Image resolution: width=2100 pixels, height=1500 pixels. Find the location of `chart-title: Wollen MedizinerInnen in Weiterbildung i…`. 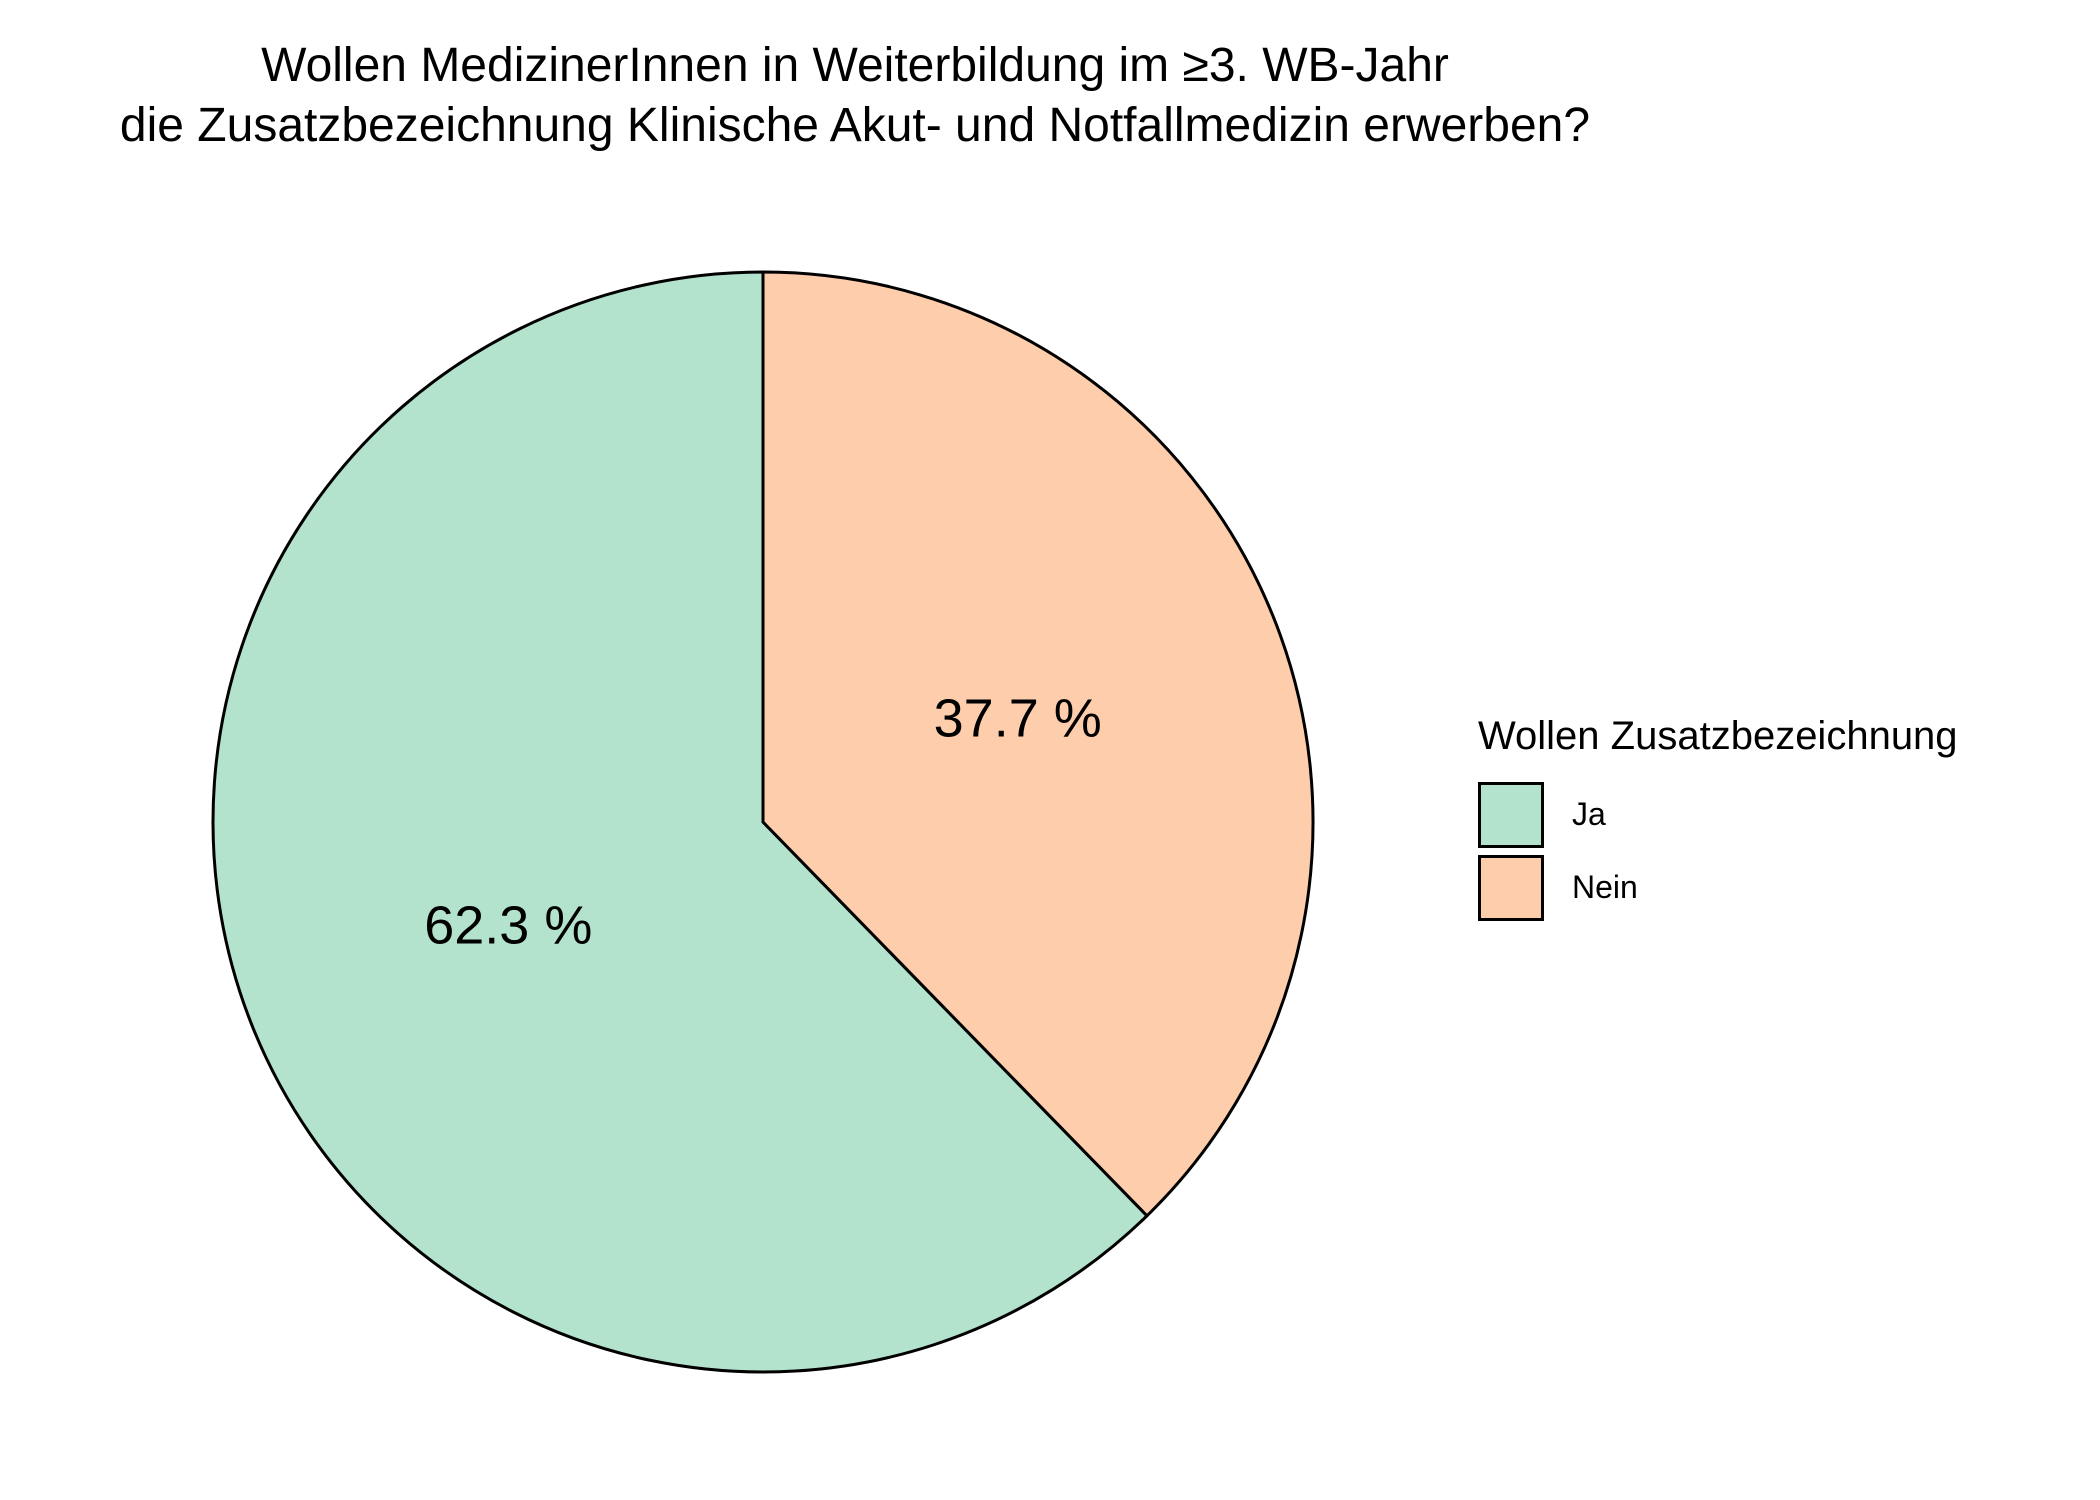

chart-title: Wollen MedizinerInnen in Weiterbildung i… is located at coordinates (855, 96).